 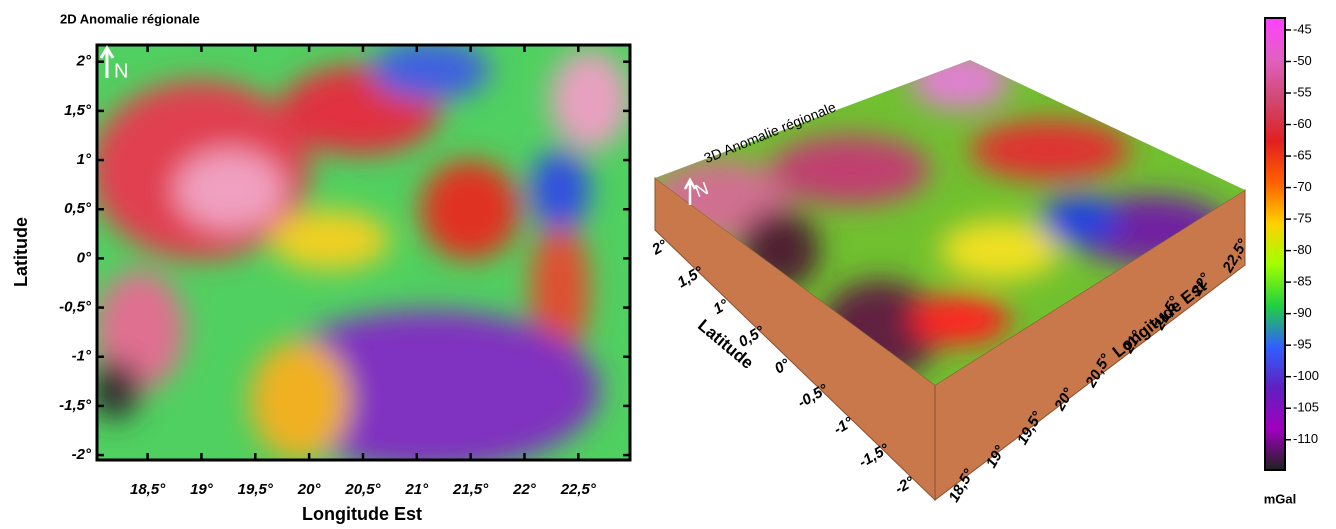 What do you see at coordinates (130, 18) in the screenshot?
I see `map-title: 2D Anomalie régionale` at bounding box center [130, 18].